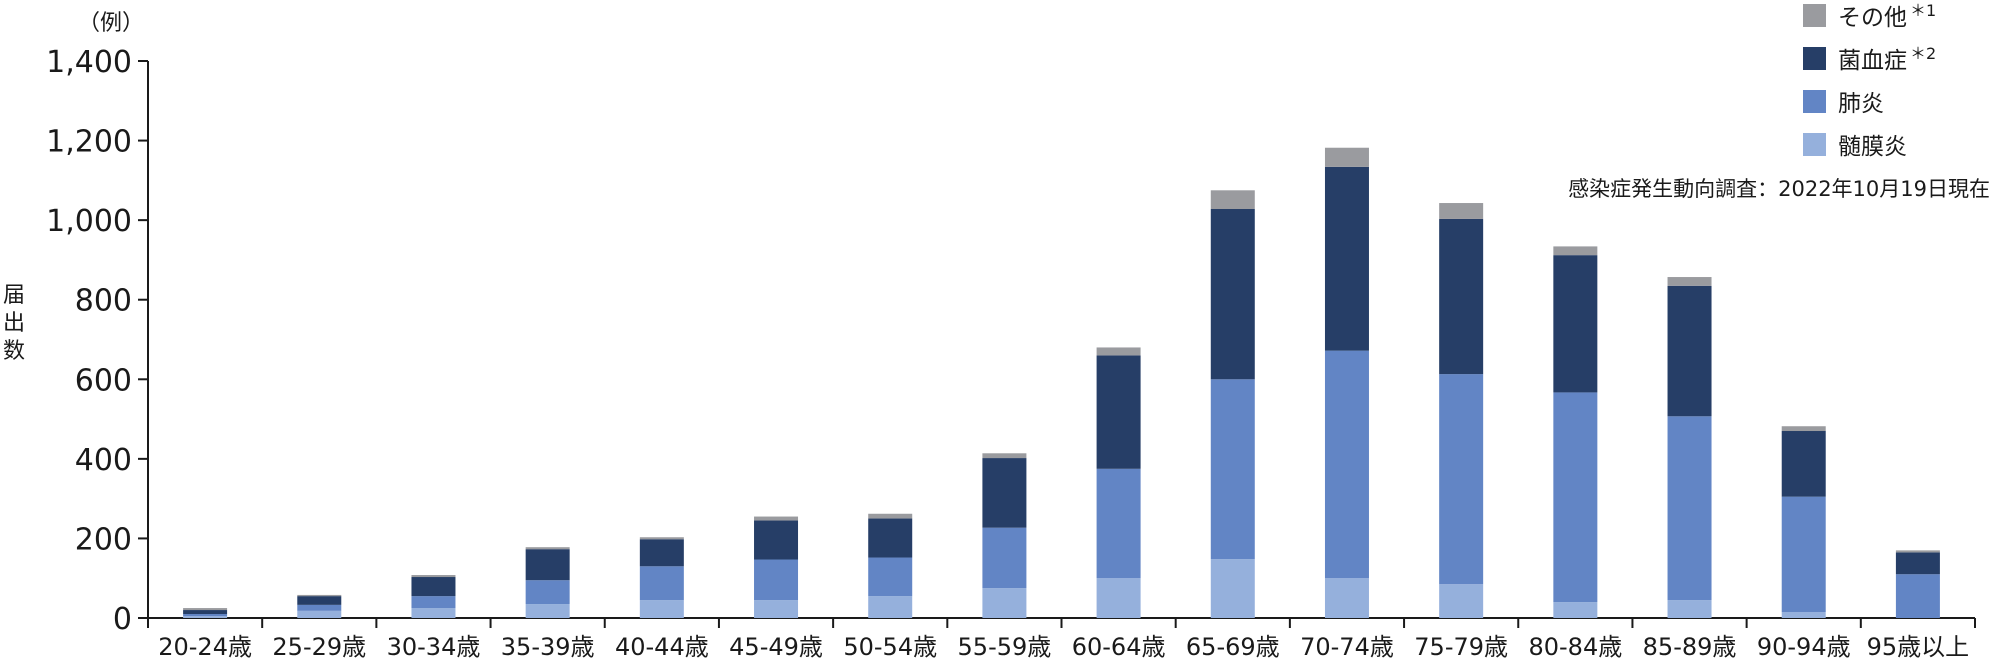 The width and height of the screenshot is (2000, 663). I want to click on legend-label: 肺炎, so click(1861, 104).